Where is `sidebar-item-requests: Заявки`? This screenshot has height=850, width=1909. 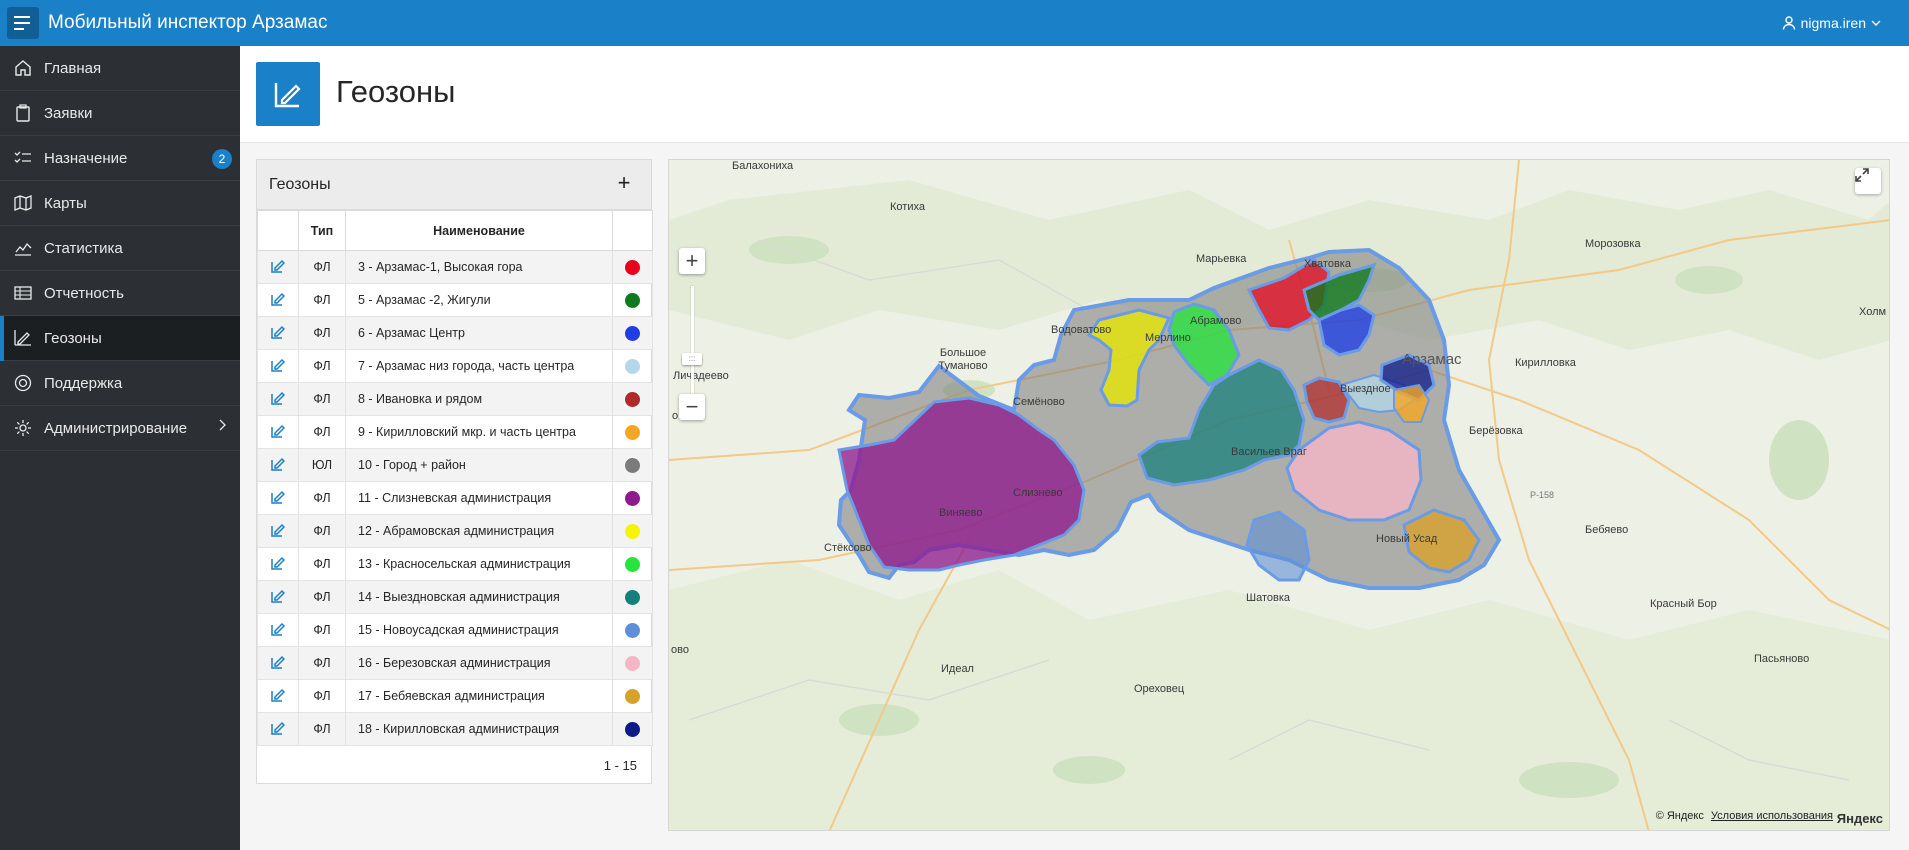 sidebar-item-requests: Заявки is located at coordinates (120, 113).